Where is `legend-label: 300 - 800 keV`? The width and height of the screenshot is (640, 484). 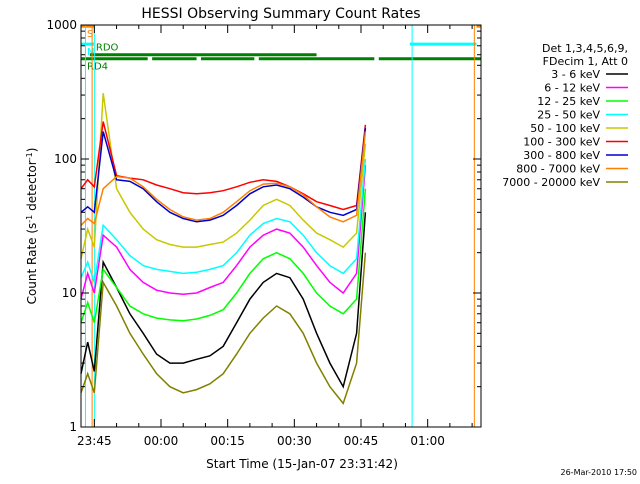 legend-label: 300 - 800 keV is located at coordinates (561, 155).